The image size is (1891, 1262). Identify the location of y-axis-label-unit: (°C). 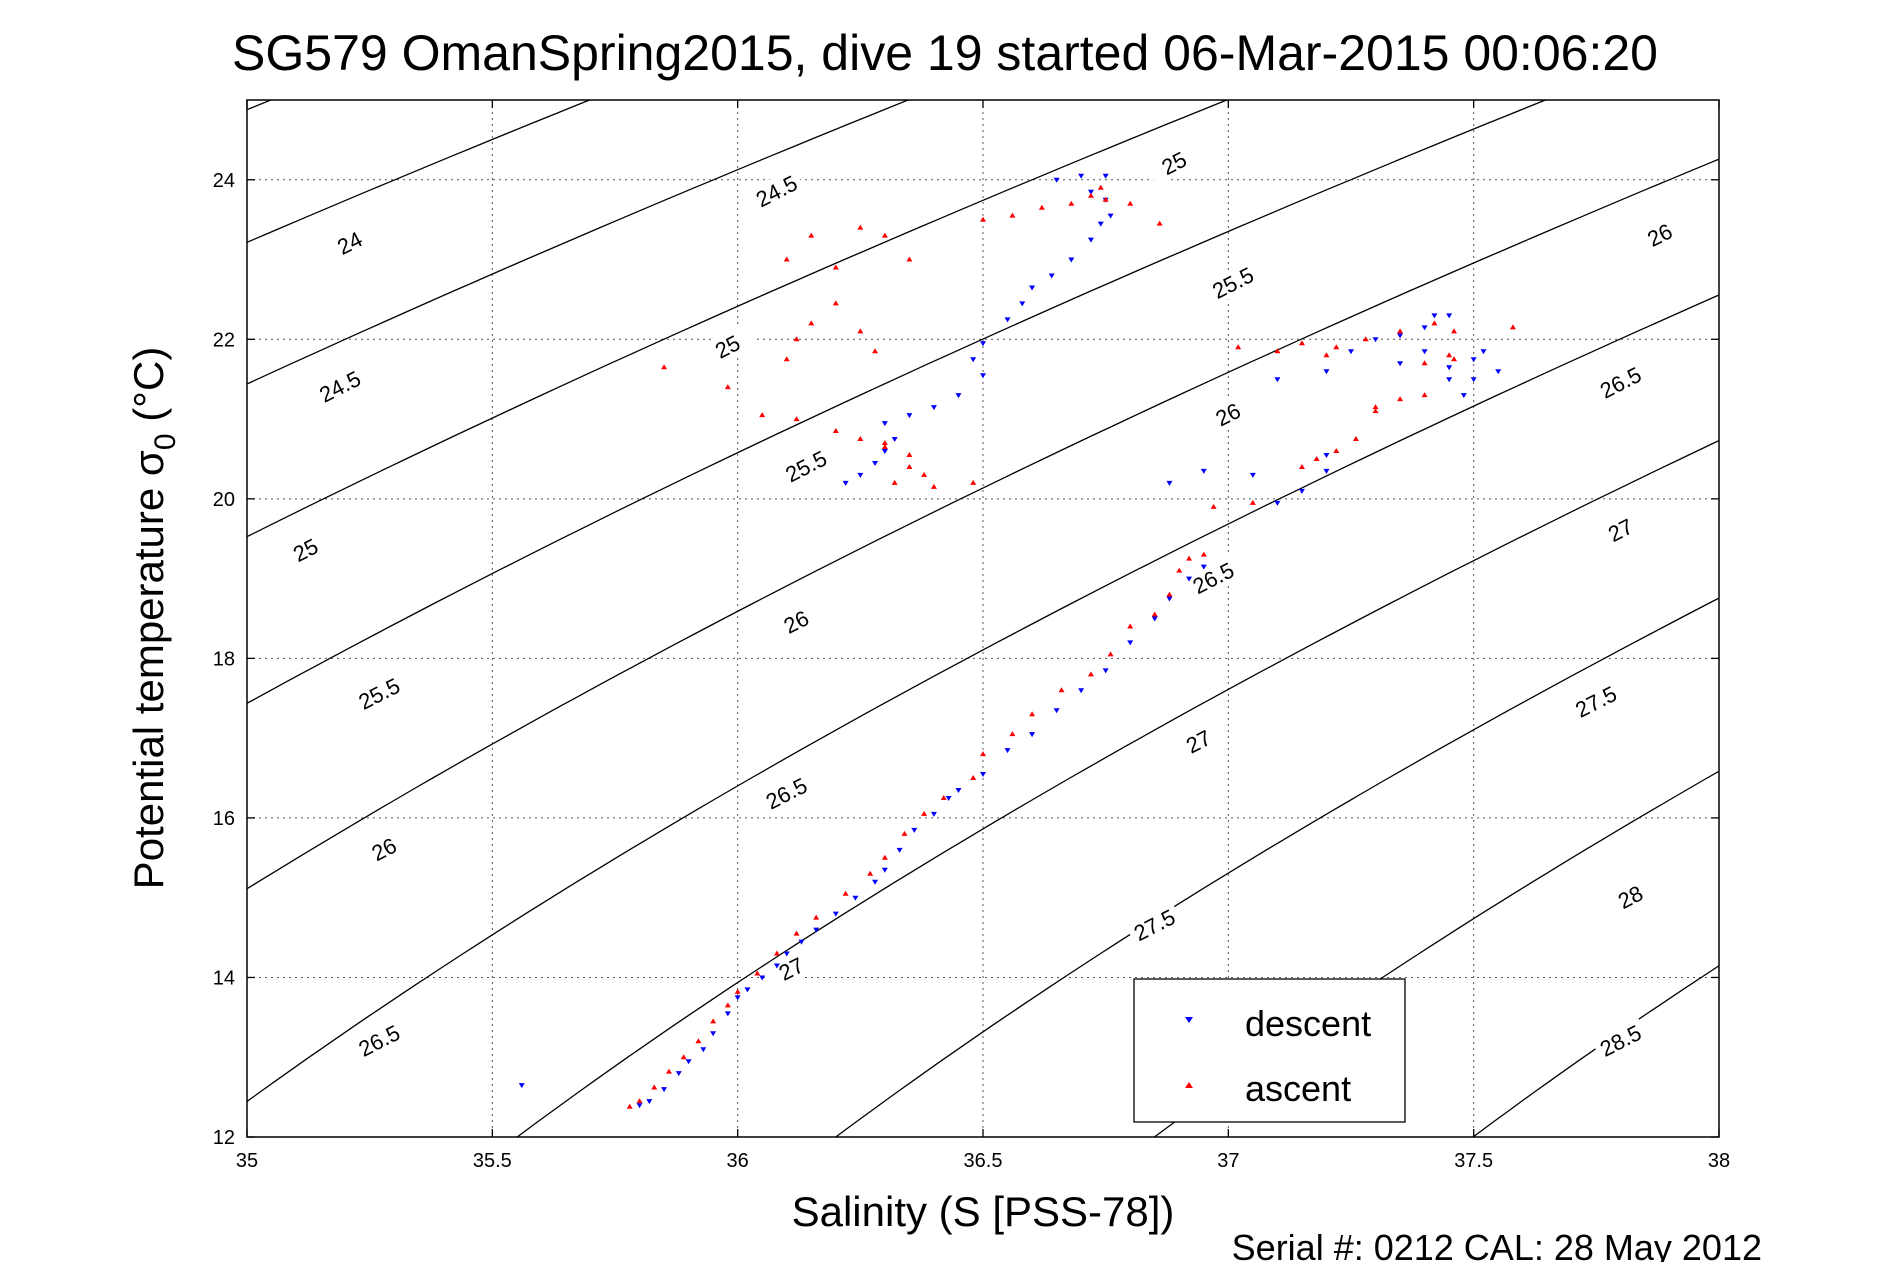
(148, 390).